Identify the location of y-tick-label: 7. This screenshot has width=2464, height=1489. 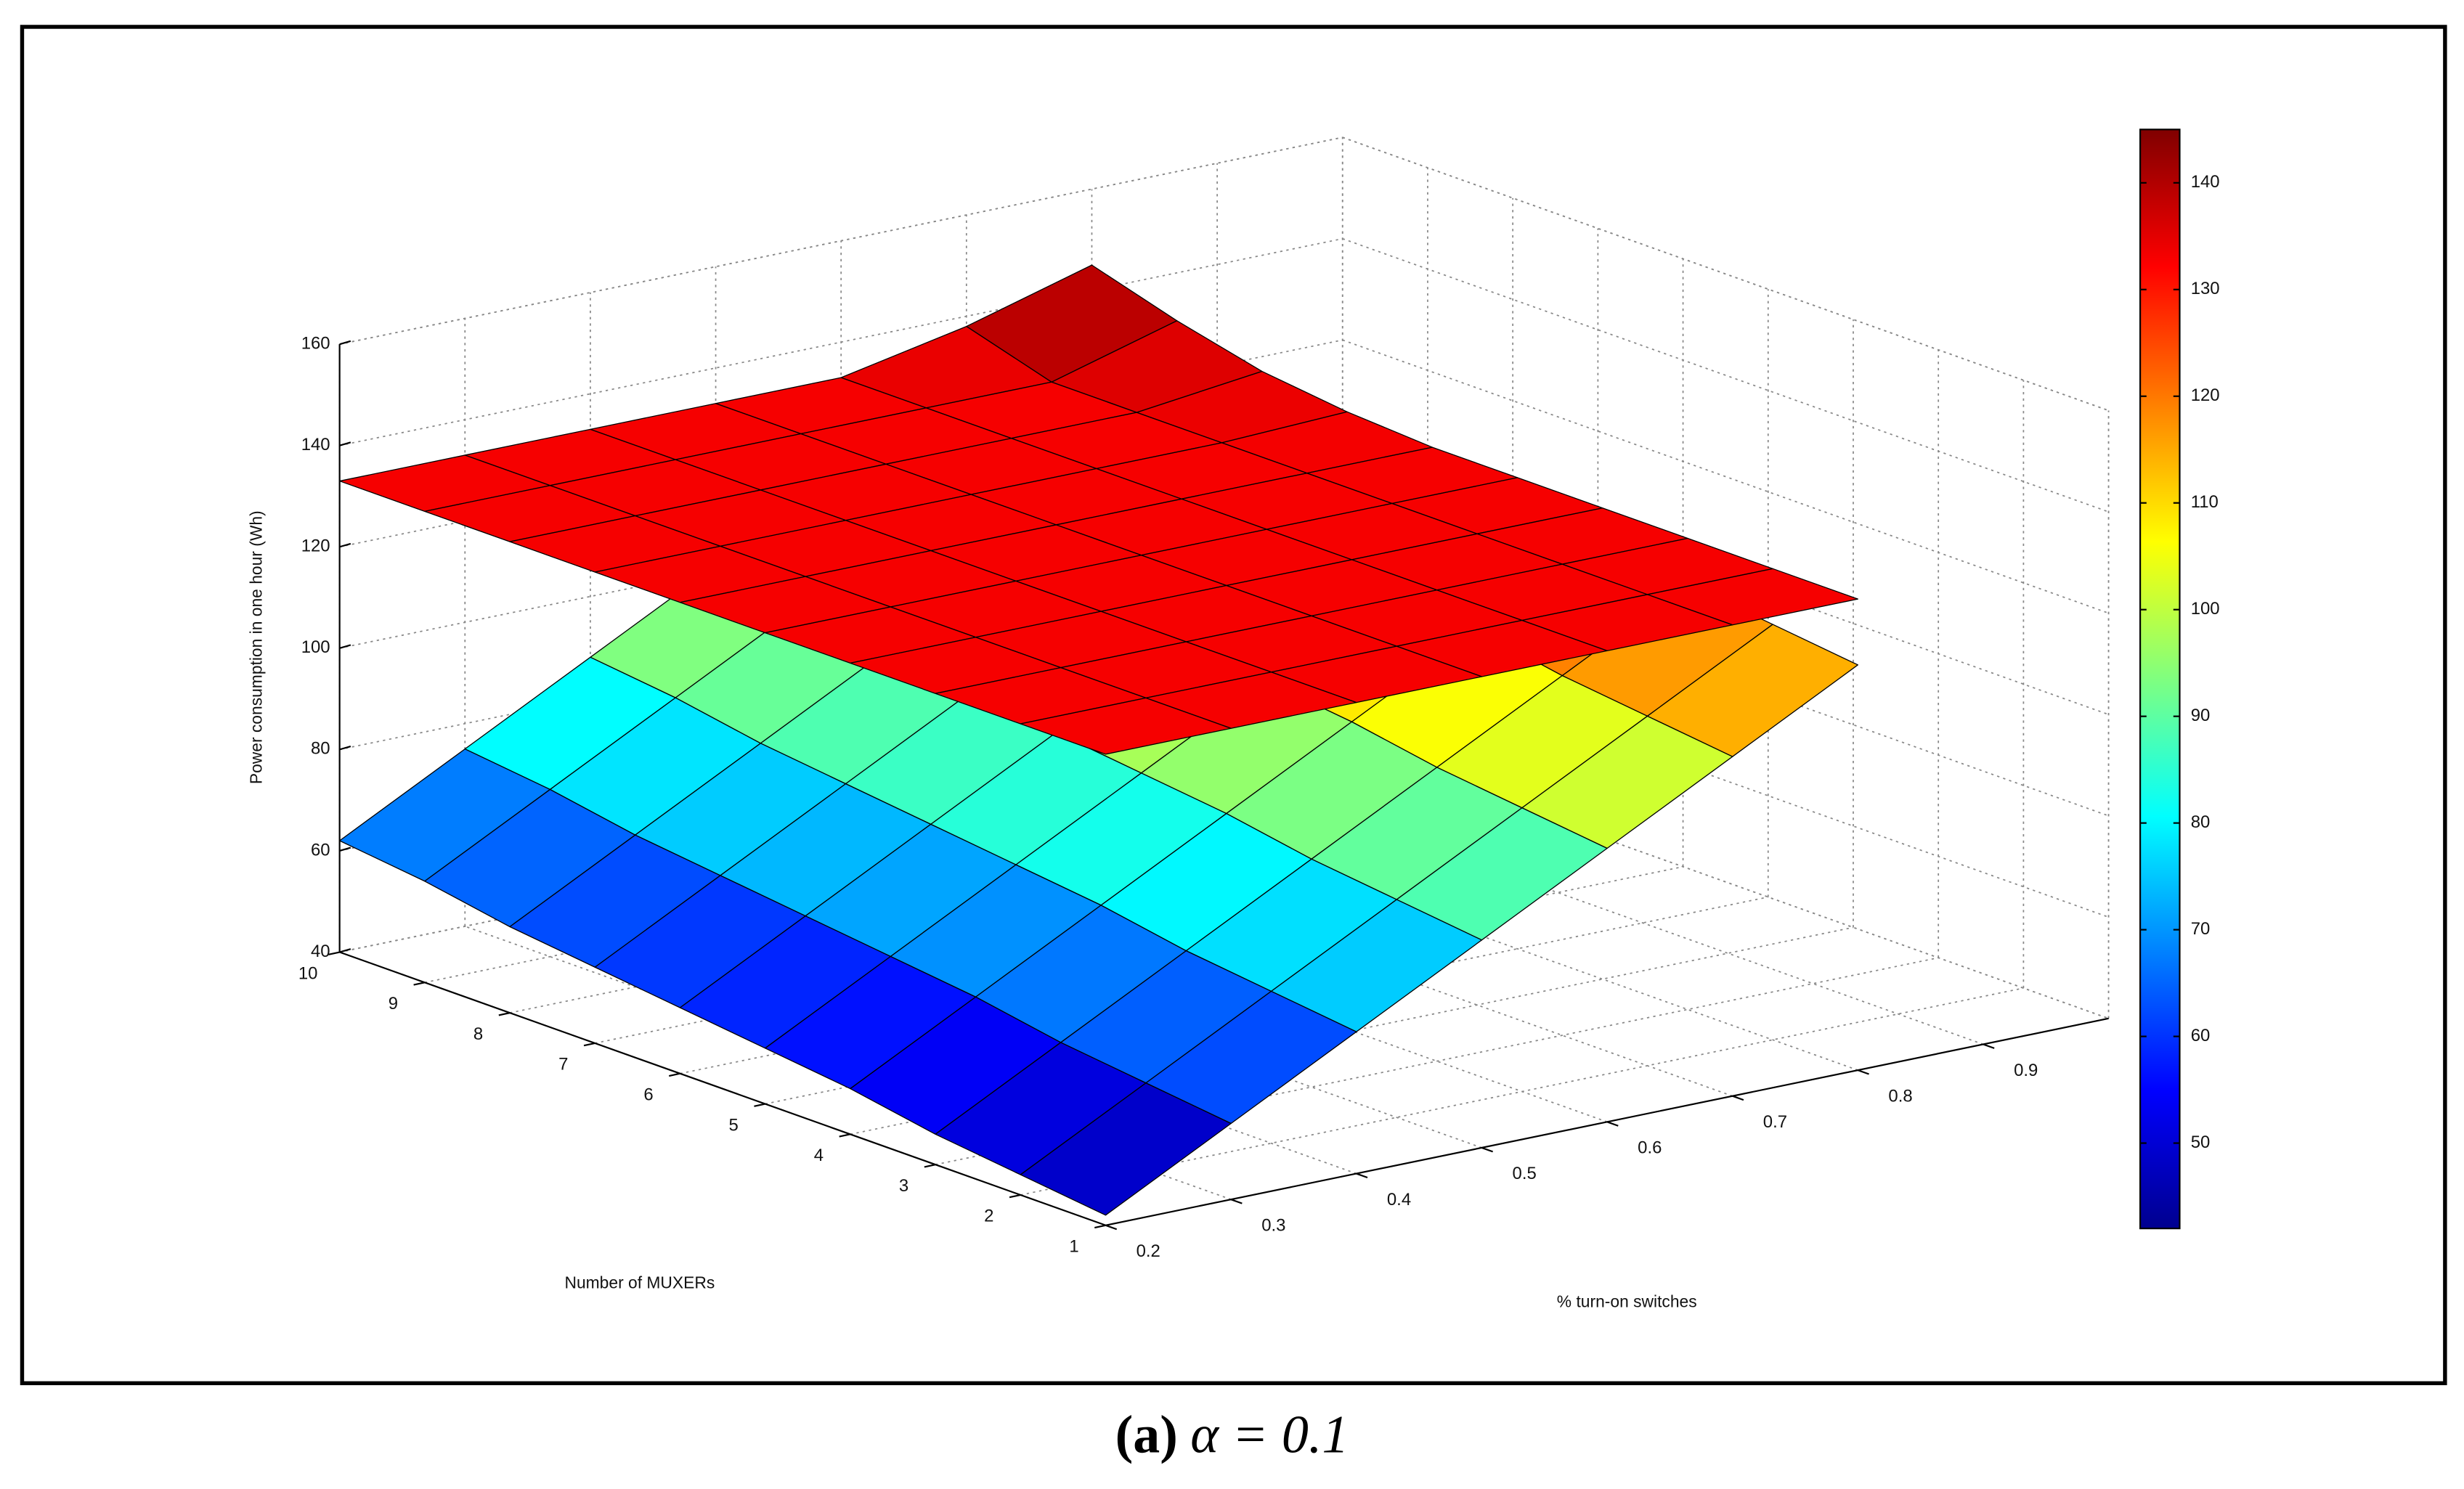
(563, 1064).